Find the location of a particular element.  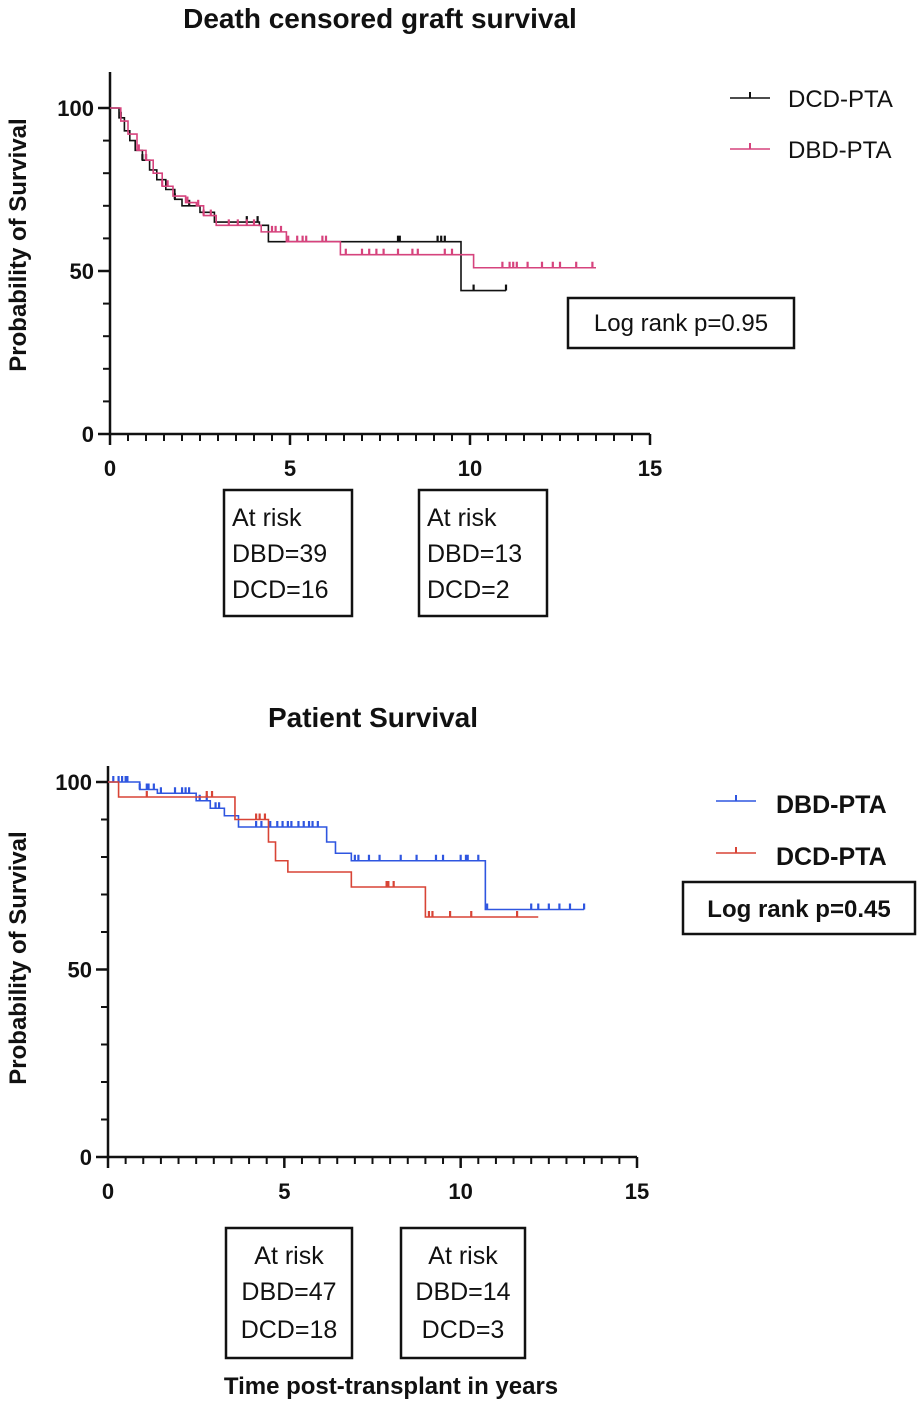

log-rank-text: Log rank p=0.95 is located at coordinates (681, 323).